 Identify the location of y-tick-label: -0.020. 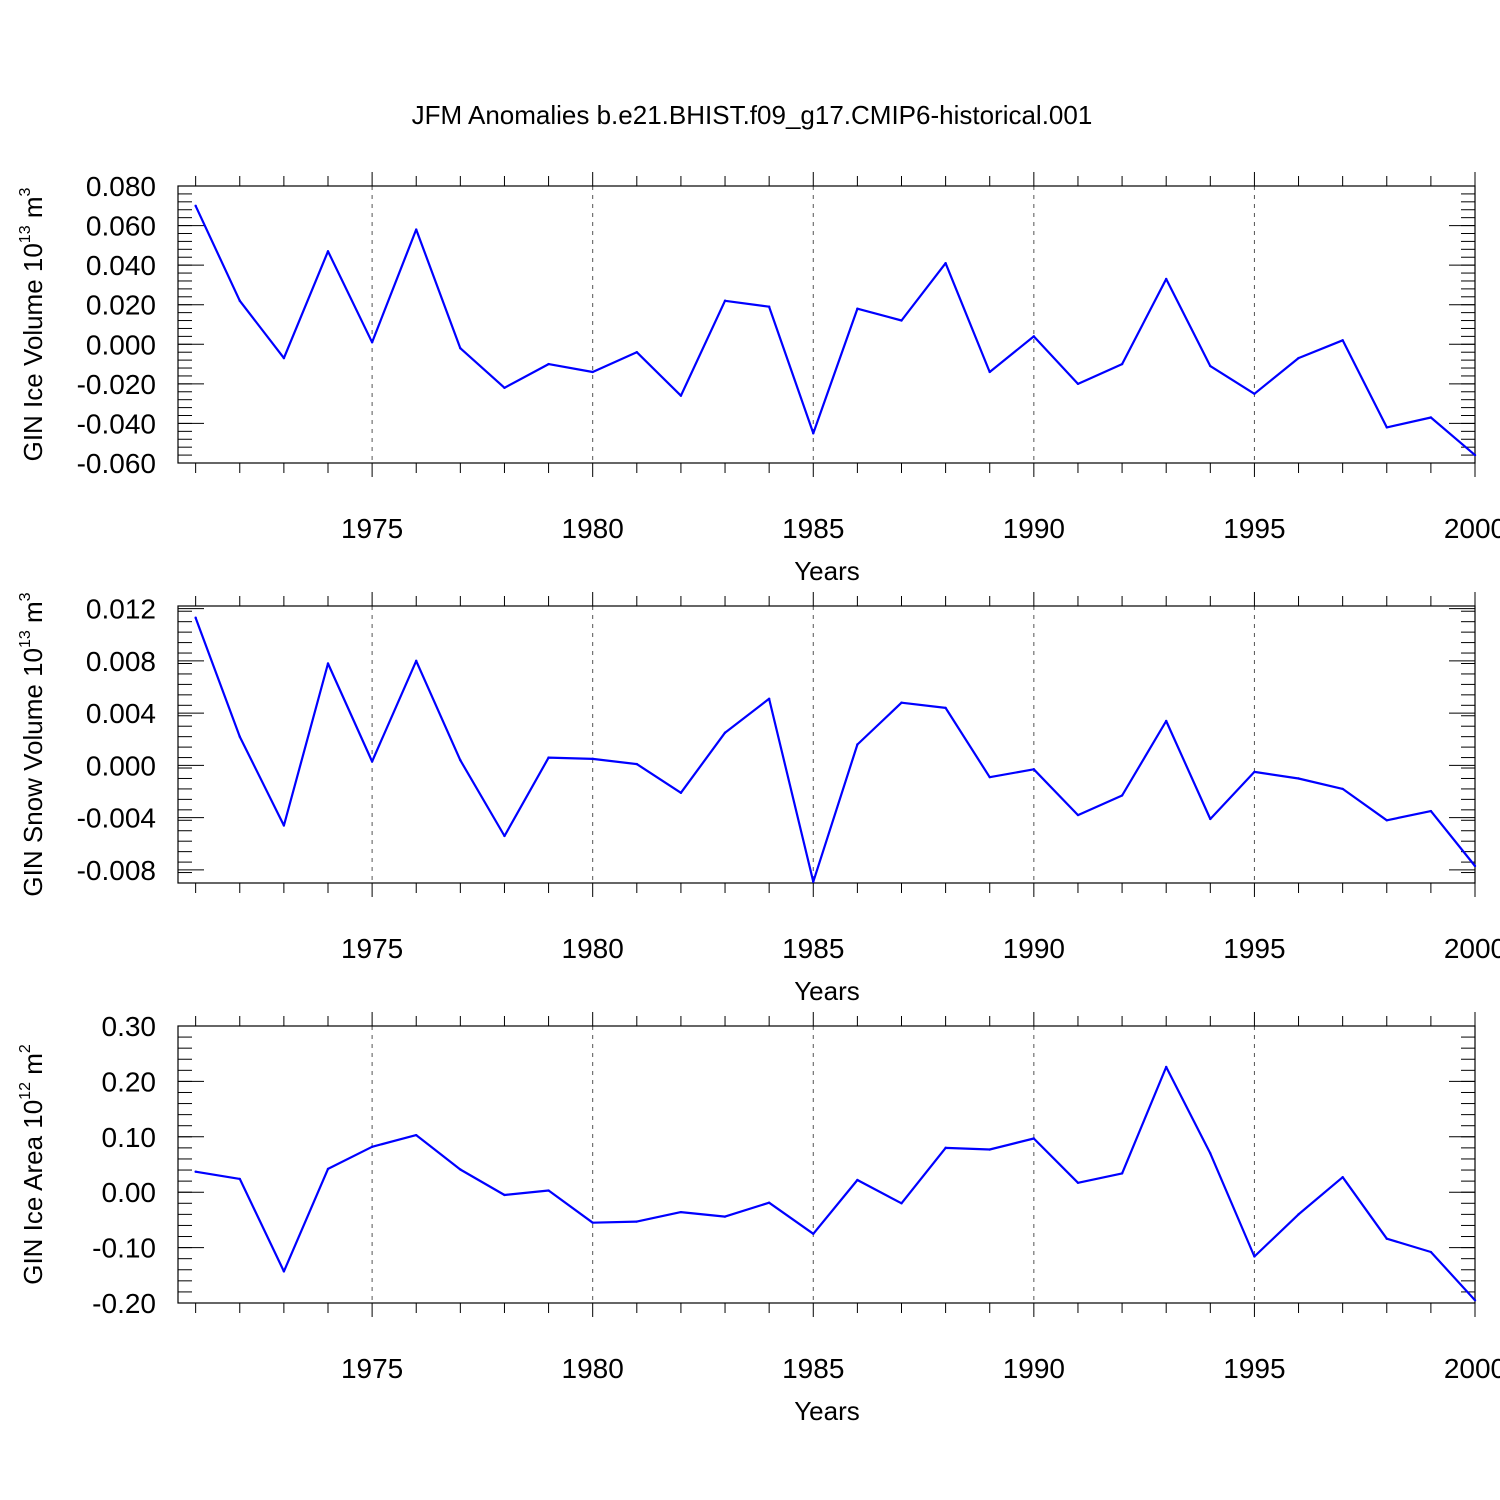
(116, 384).